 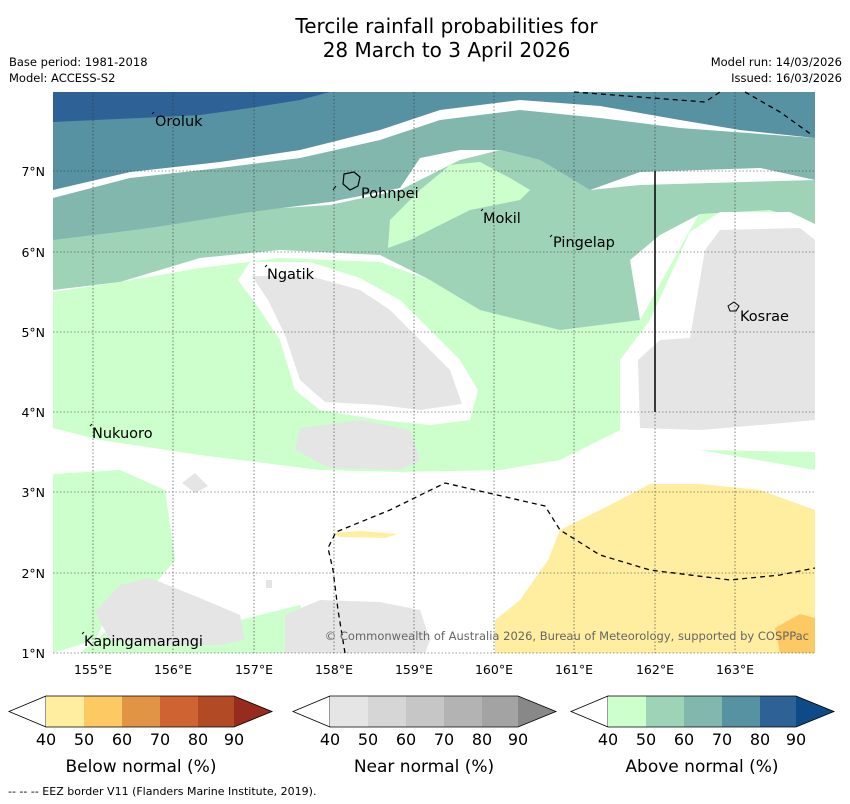 What do you see at coordinates (482, 739) in the screenshot?
I see `near-tick-80: 80` at bounding box center [482, 739].